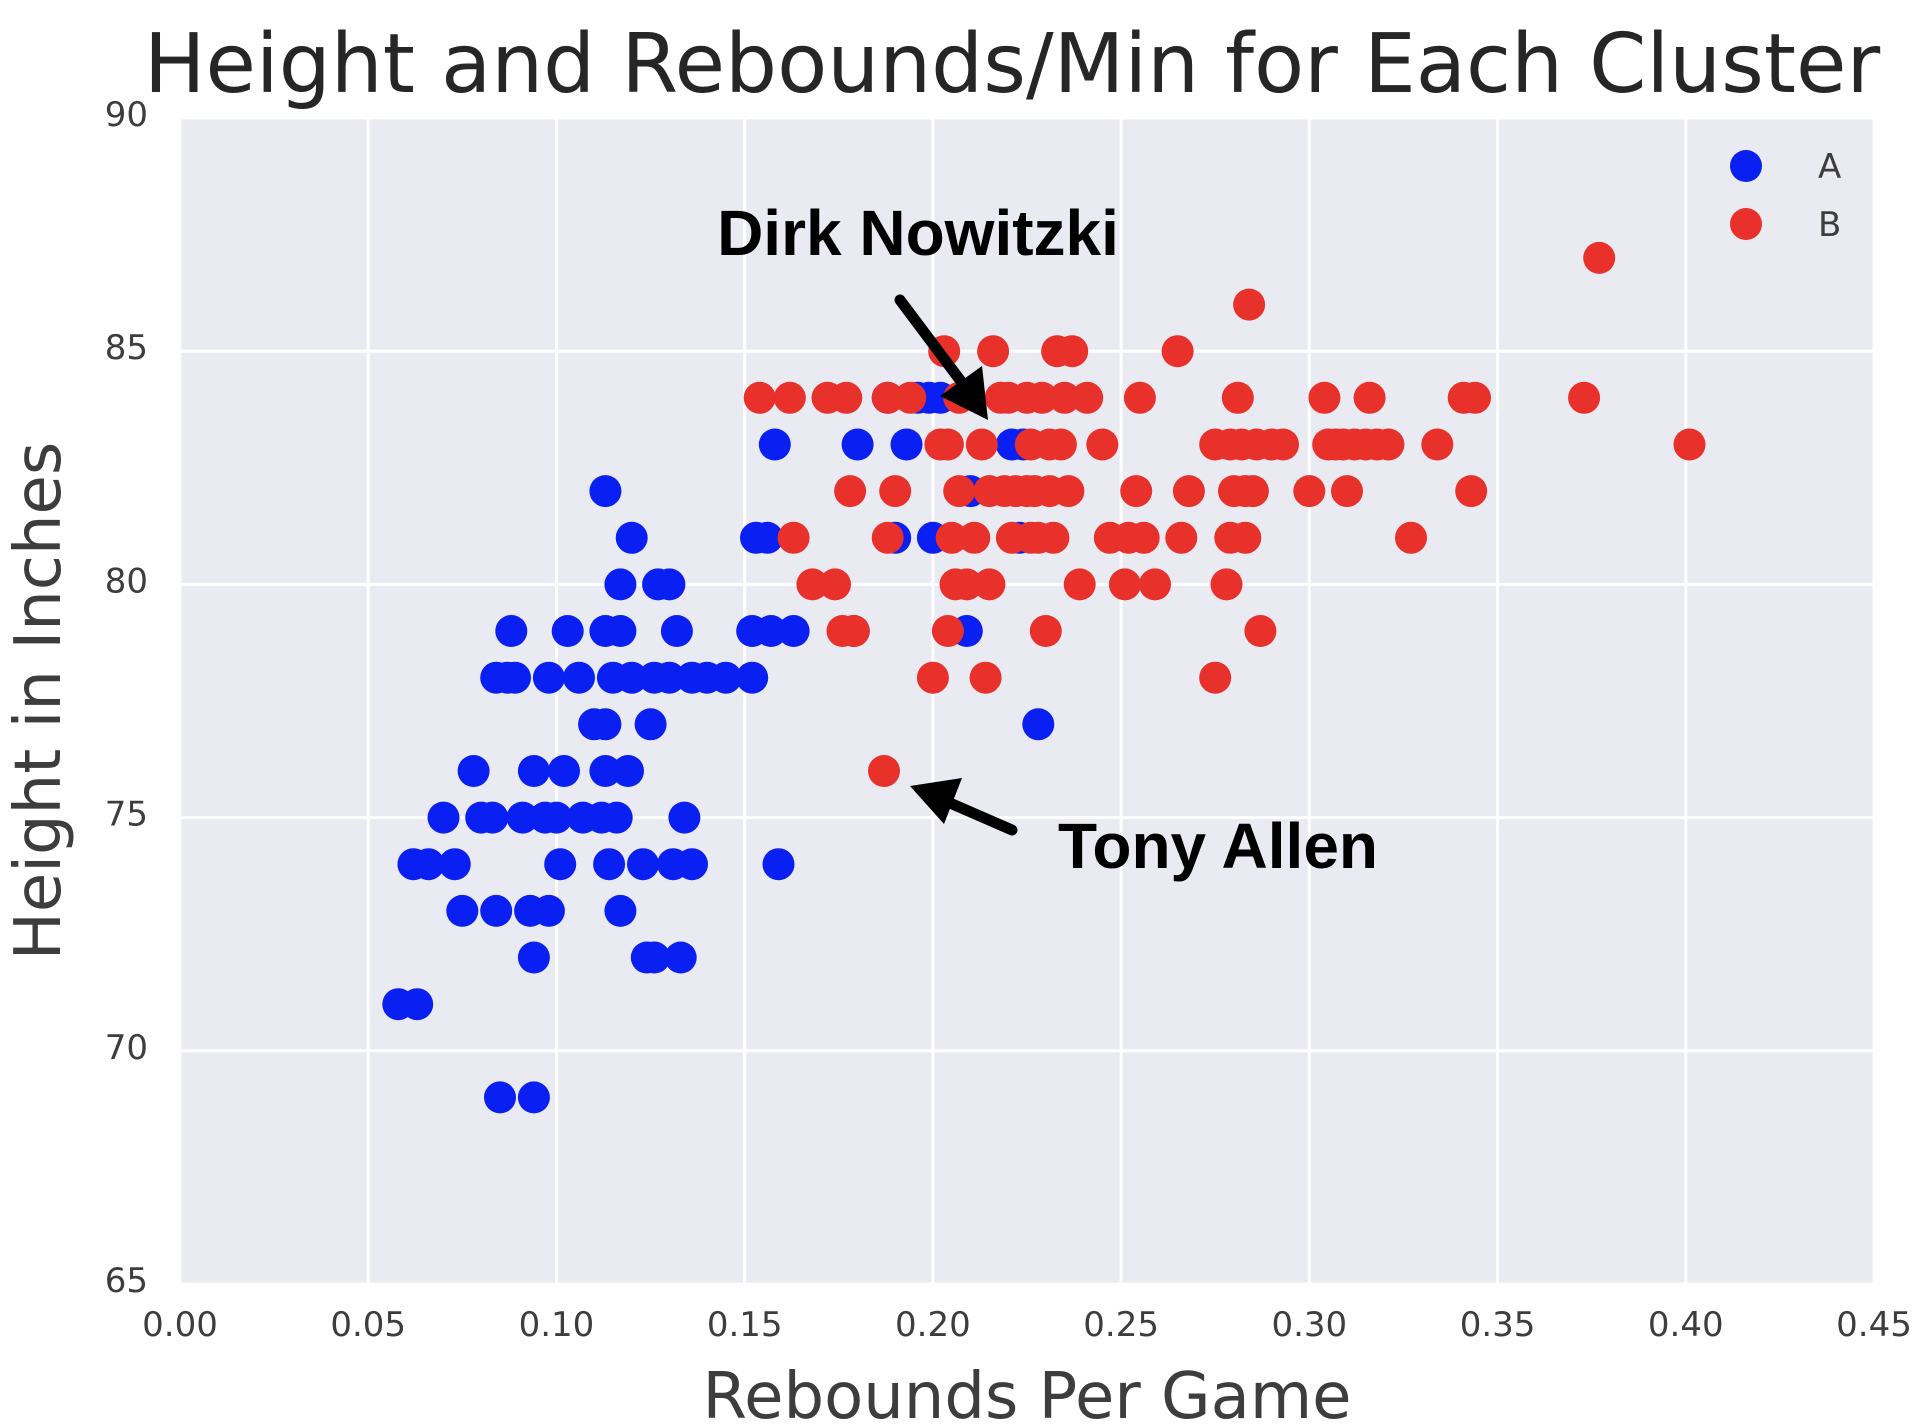  I want to click on annotation-dirk-nowitzki: Dirk Nowitzki, so click(918, 233).